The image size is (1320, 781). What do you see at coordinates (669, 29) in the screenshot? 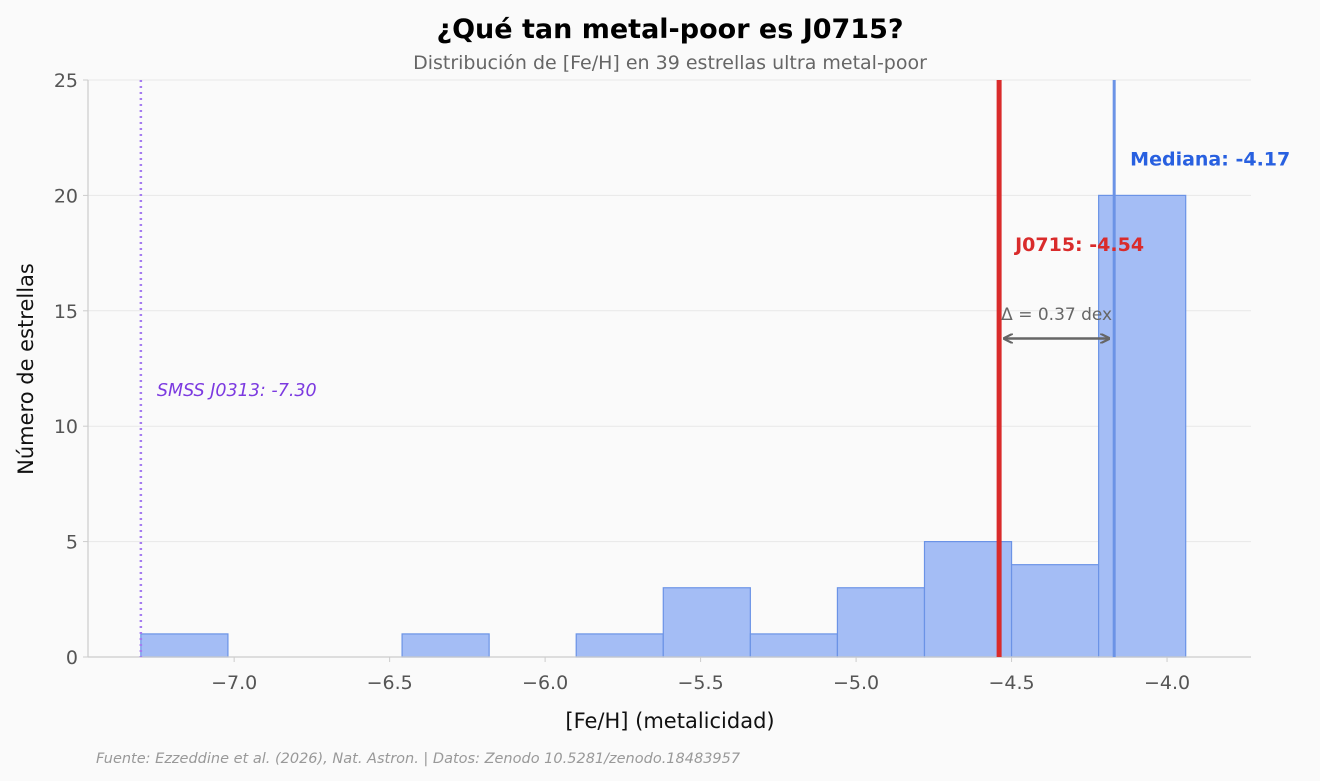
I see `chart-title: ¿Qué tan metal-poor es J0715?` at bounding box center [669, 29].